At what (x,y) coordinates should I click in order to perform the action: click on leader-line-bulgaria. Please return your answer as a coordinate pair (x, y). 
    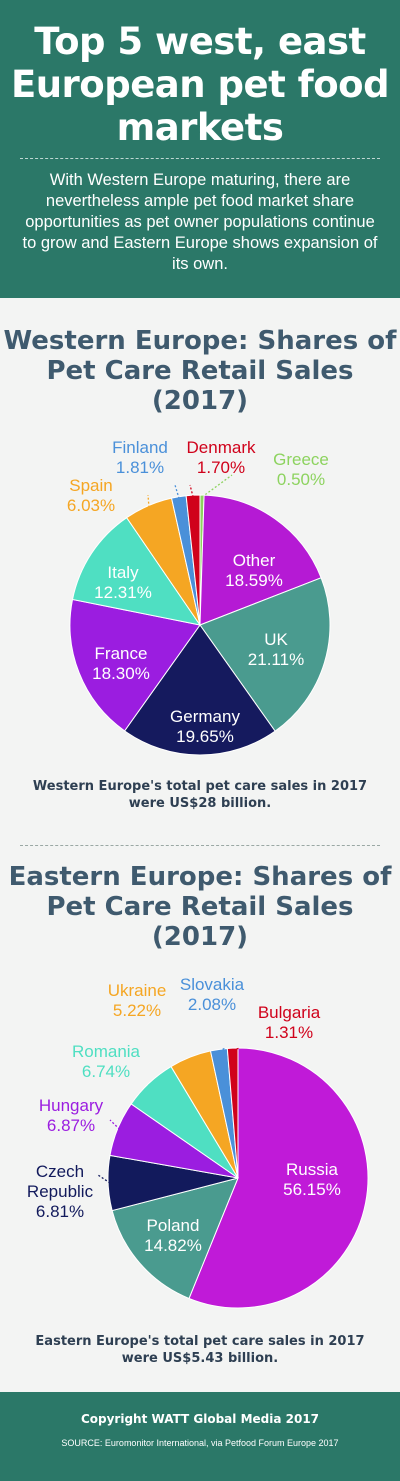
    Looking at the image, I should click on (236, 1049).